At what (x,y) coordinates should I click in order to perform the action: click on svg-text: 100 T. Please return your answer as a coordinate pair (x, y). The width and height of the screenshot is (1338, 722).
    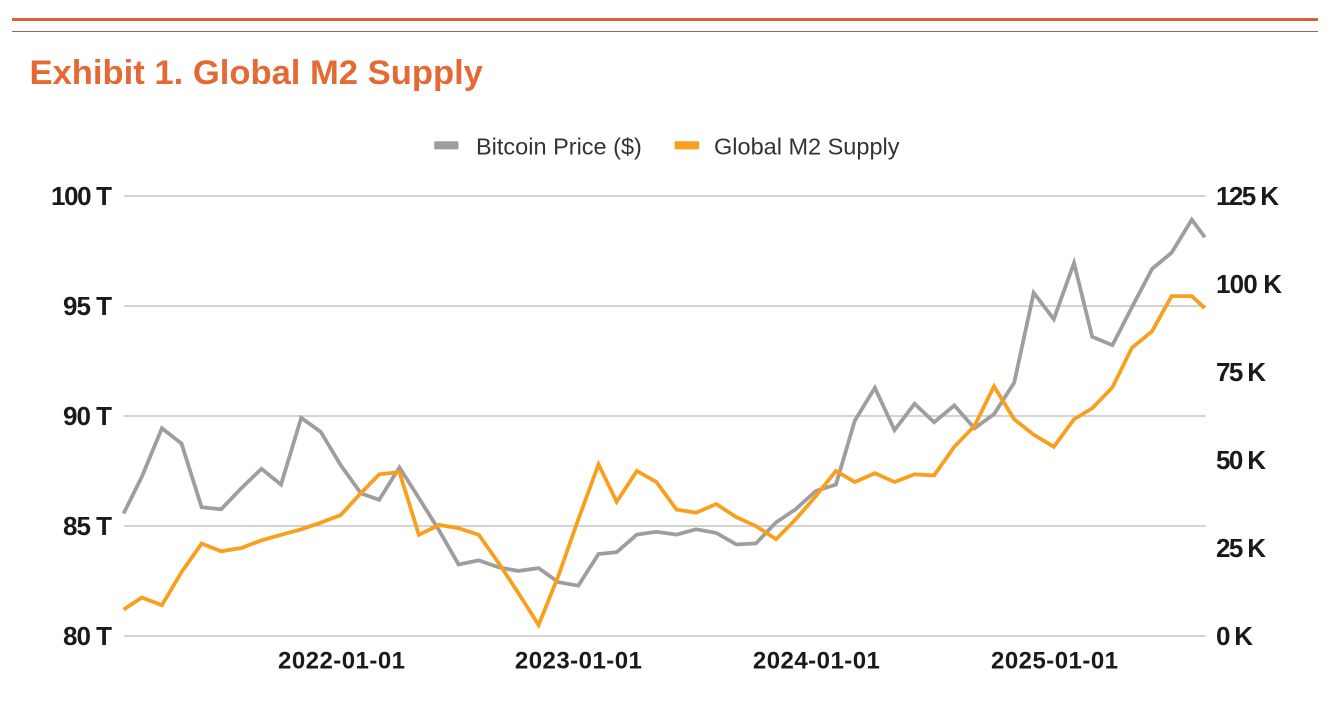
    Looking at the image, I should click on (81, 196).